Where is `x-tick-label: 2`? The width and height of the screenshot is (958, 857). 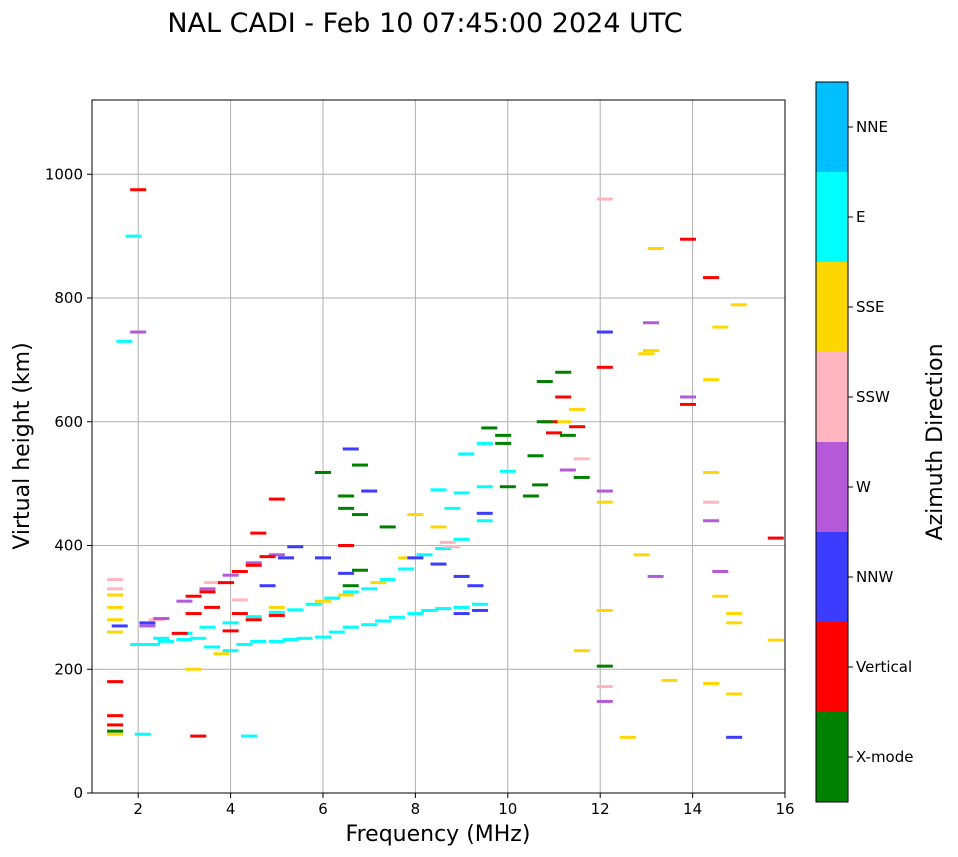 x-tick-label: 2 is located at coordinates (138, 809).